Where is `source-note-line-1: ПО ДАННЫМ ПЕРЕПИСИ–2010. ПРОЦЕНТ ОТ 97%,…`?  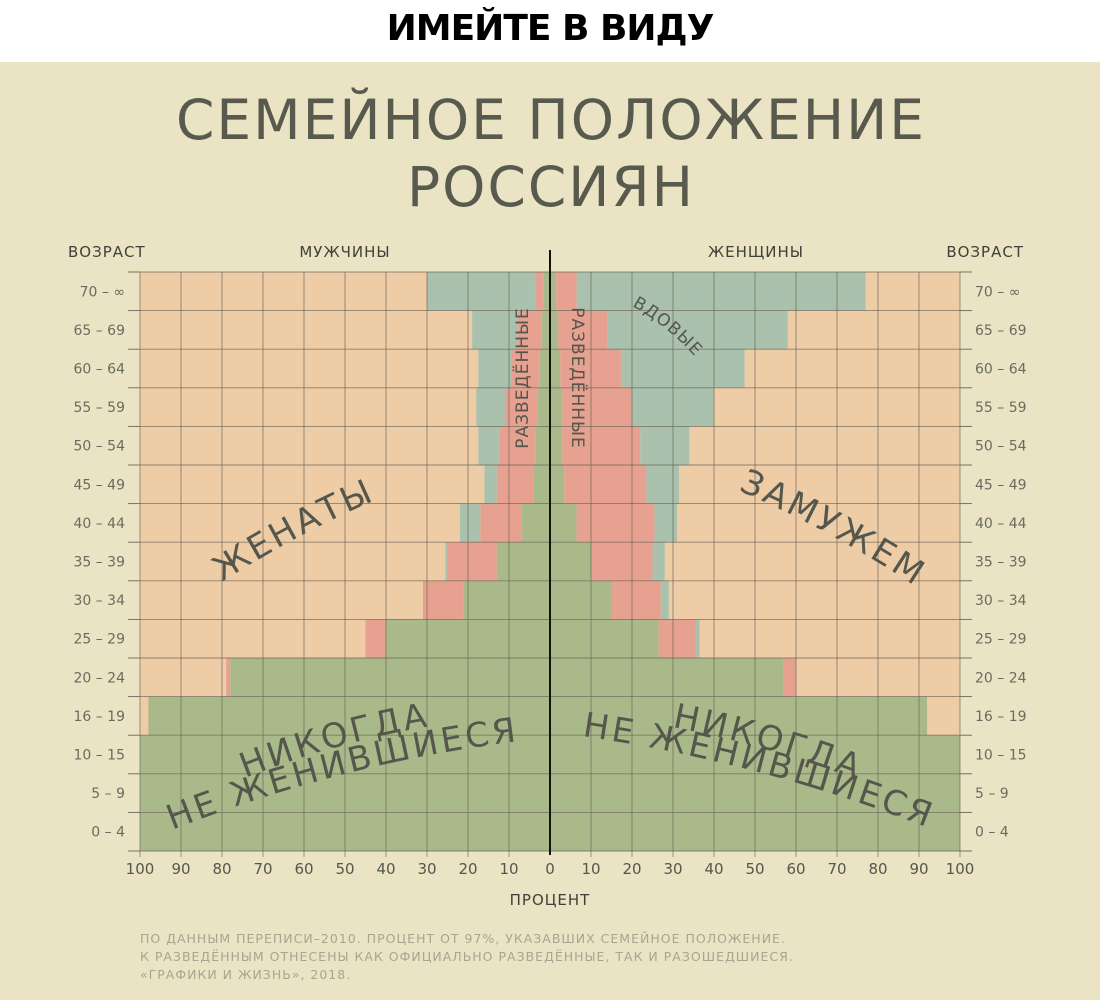 source-note-line-1: ПО ДАННЫМ ПЕРЕПИСИ–2010. ПРОЦЕНТ ОТ 97%,… is located at coordinates (463, 938).